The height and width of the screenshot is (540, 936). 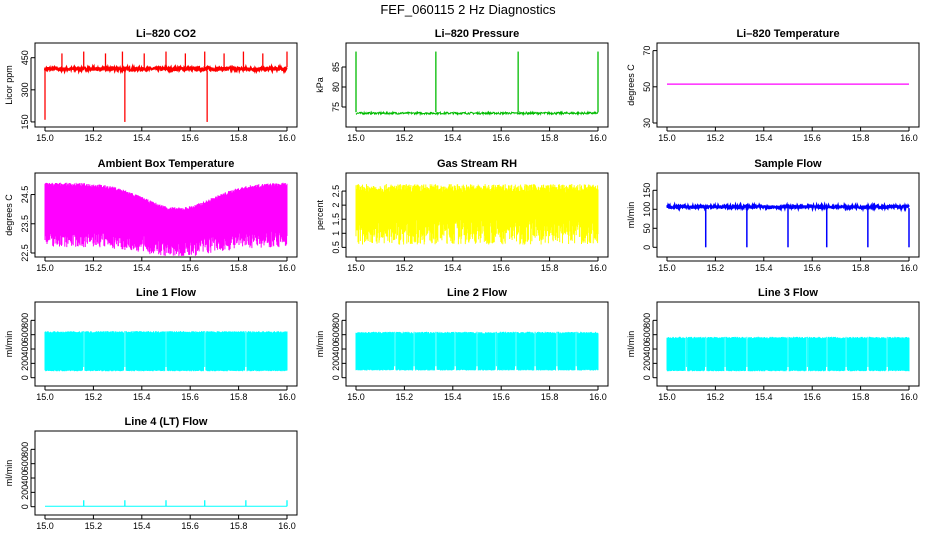 I want to click on chart-title: Gas Stream RH, so click(x=477, y=164).